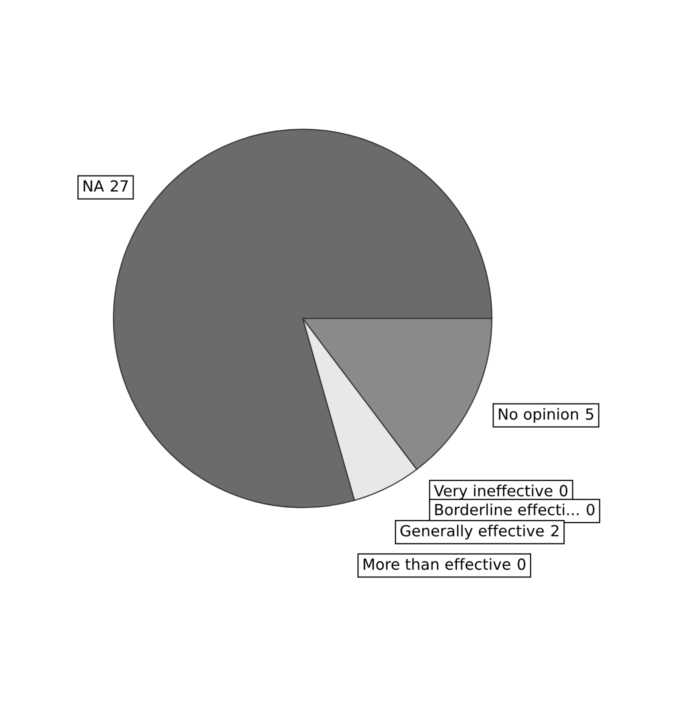  I want to click on slice-label: NA, so click(94, 186).